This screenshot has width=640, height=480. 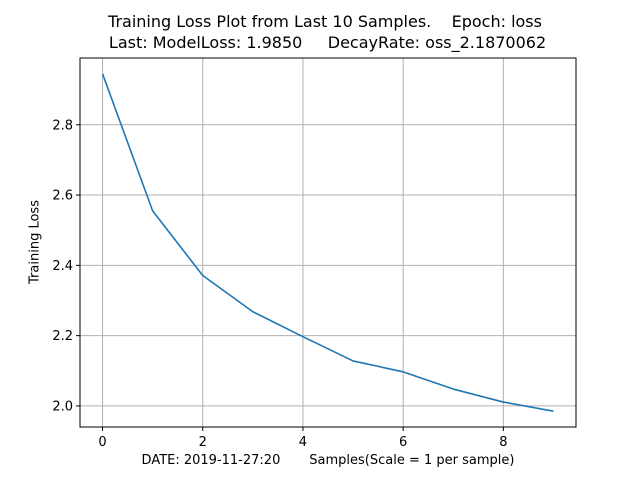 I want to click on y-tick-label: 2.6, so click(x=62, y=196).